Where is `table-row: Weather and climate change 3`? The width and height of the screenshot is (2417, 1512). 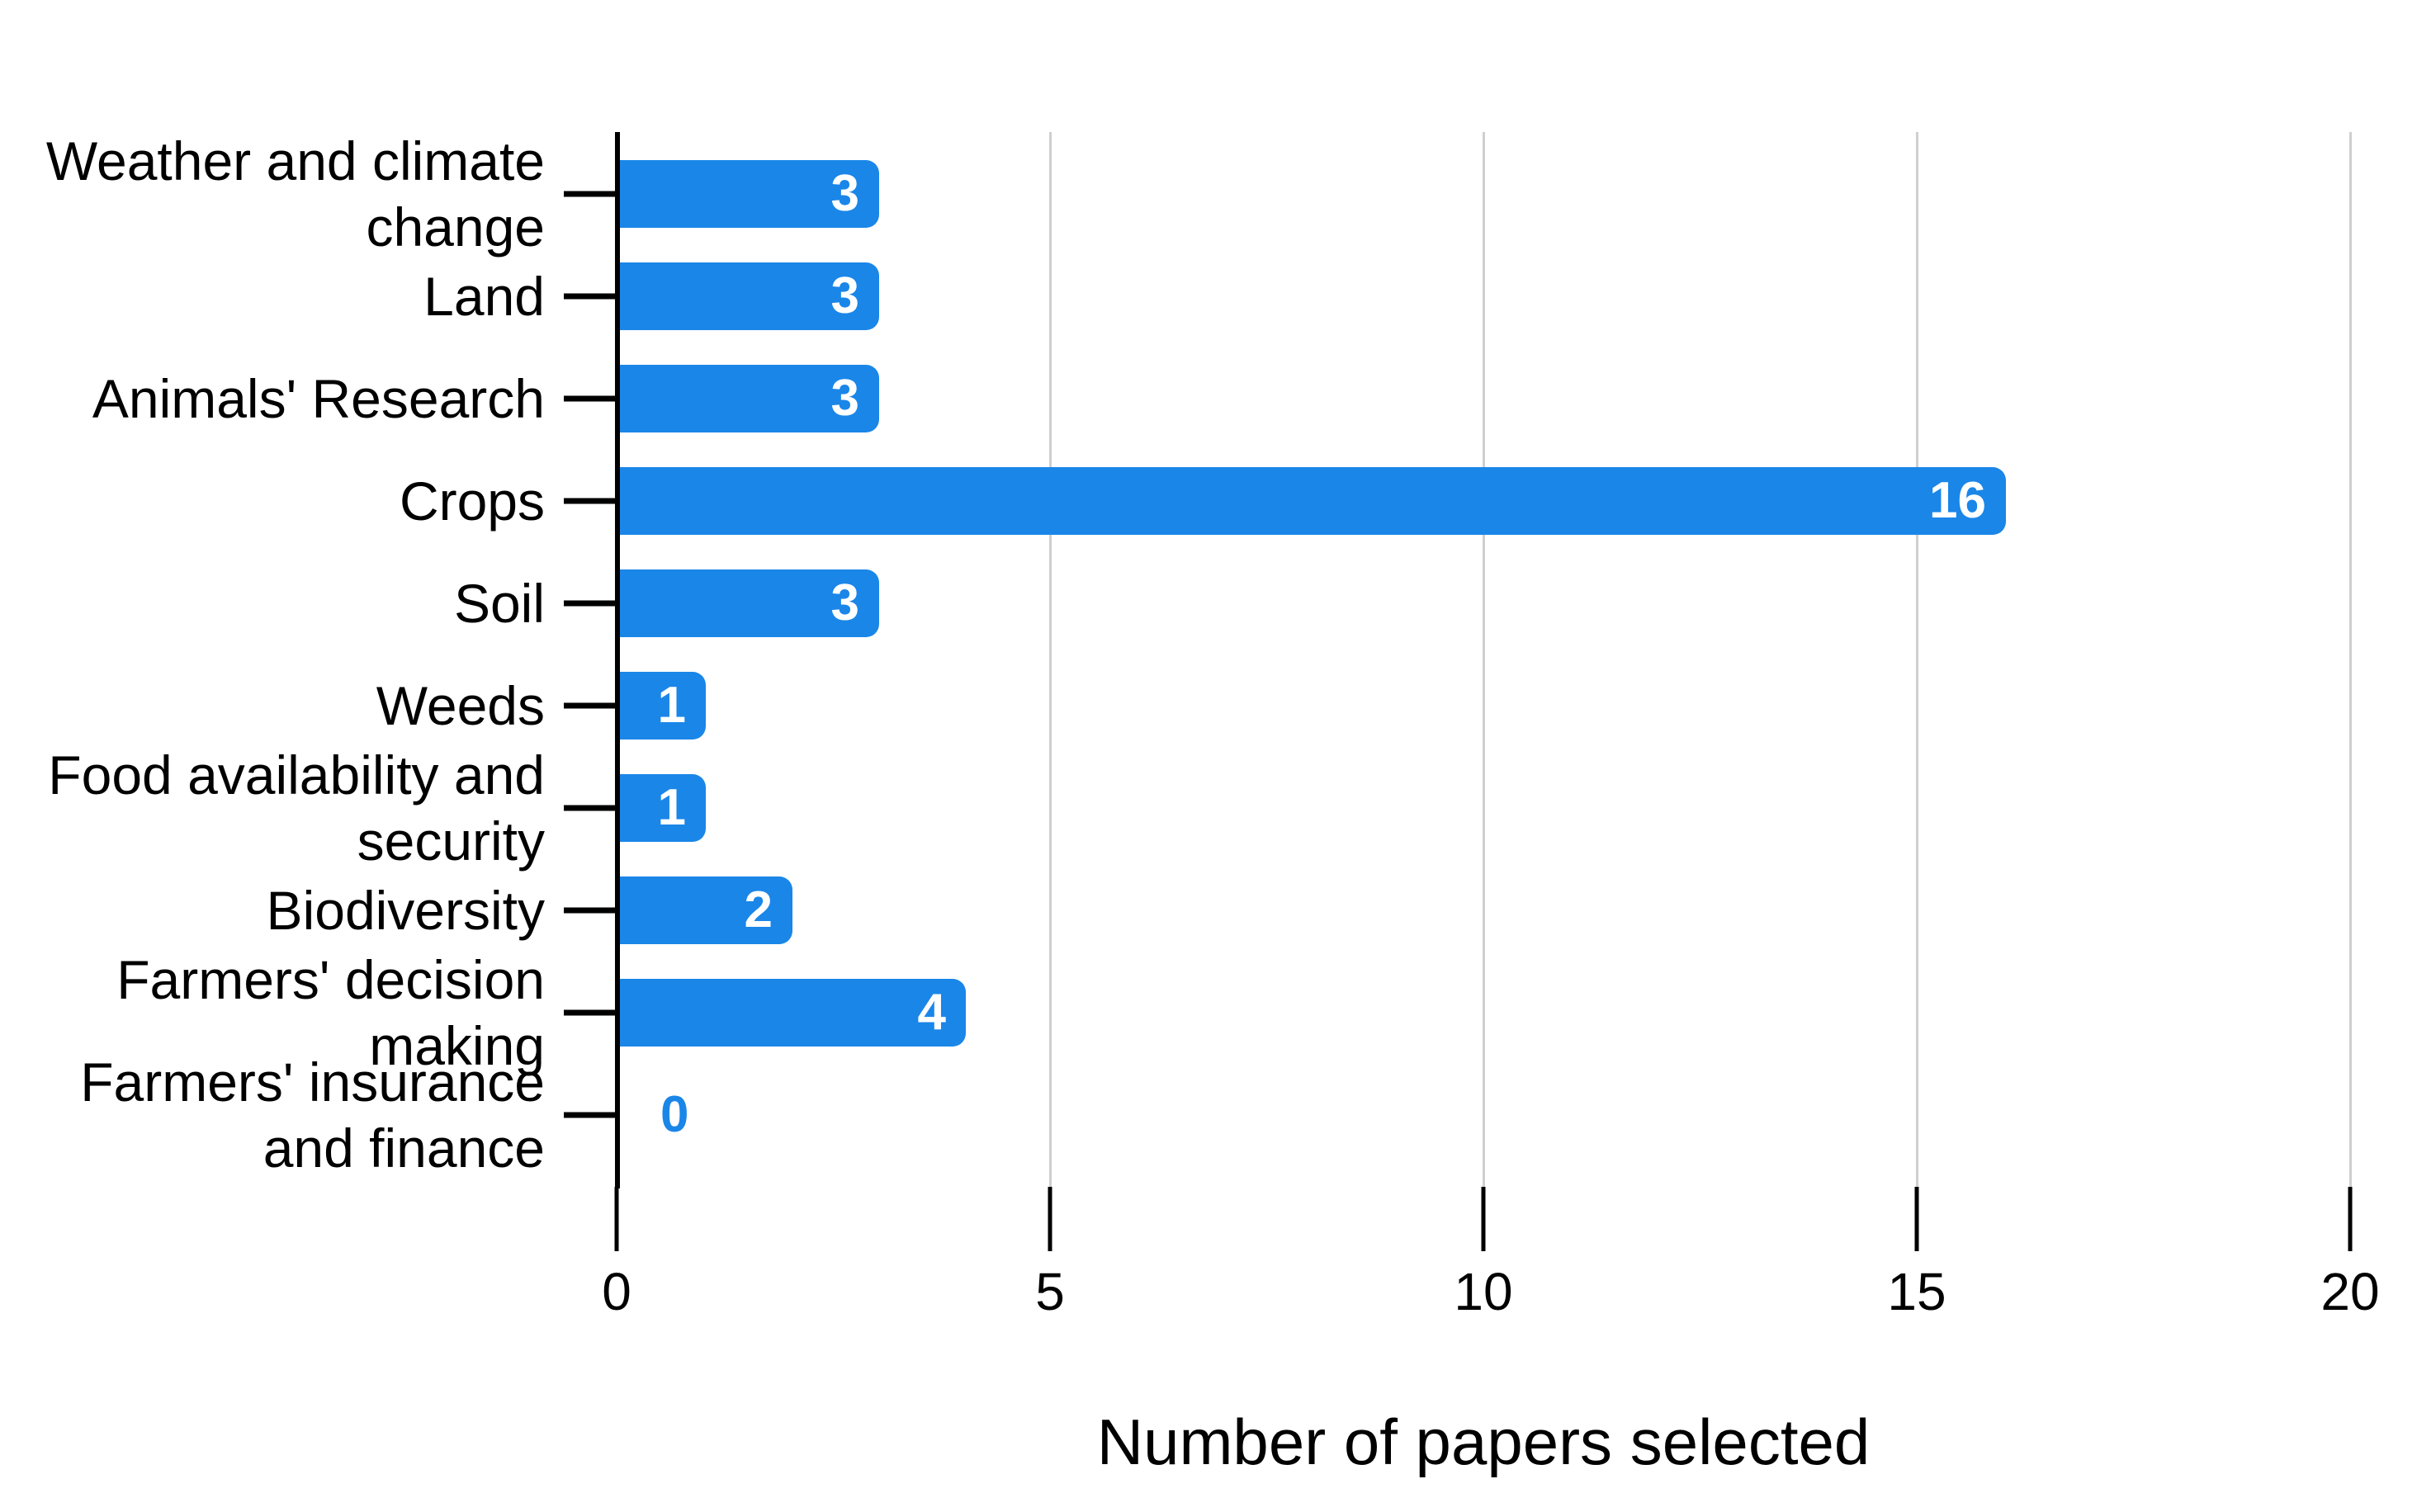 table-row: Weather and climate change 3 is located at coordinates (1208, 194).